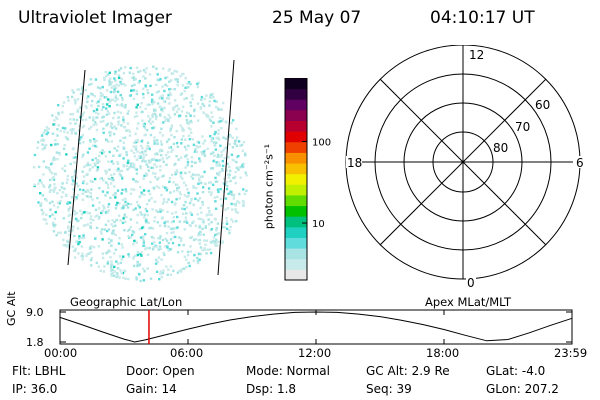 This screenshot has height=400, width=600. What do you see at coordinates (296, 126) in the screenshot?
I see `colorbar-cell` at bounding box center [296, 126].